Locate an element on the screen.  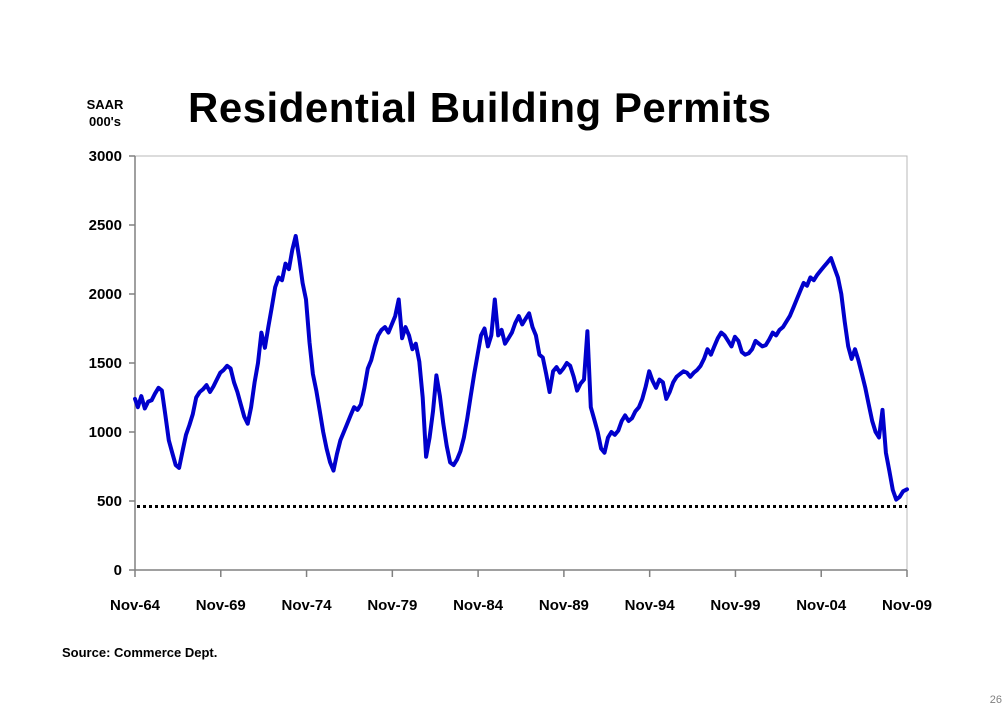
x-tick-label: Nov-64 is located at coordinates (135, 605).